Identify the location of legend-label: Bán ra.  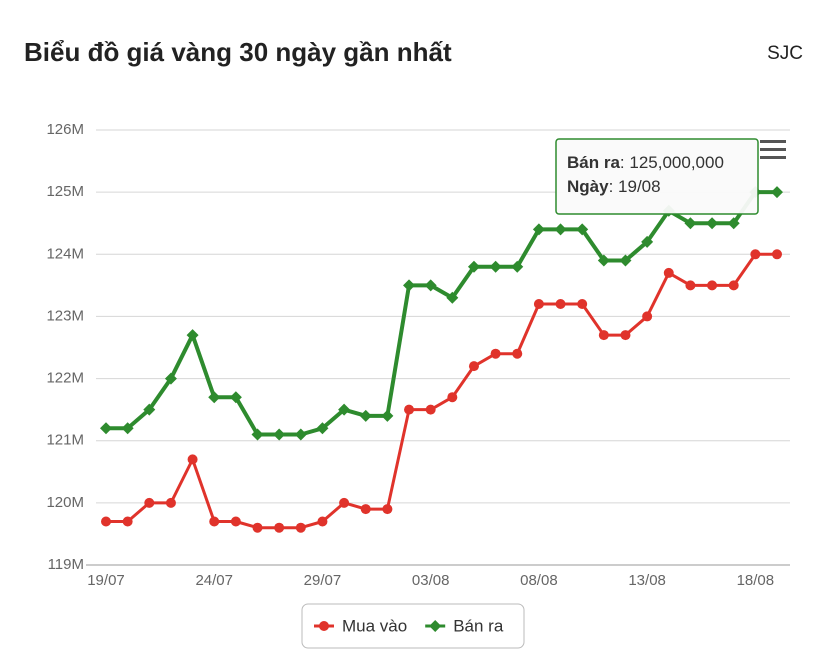
(478, 625).